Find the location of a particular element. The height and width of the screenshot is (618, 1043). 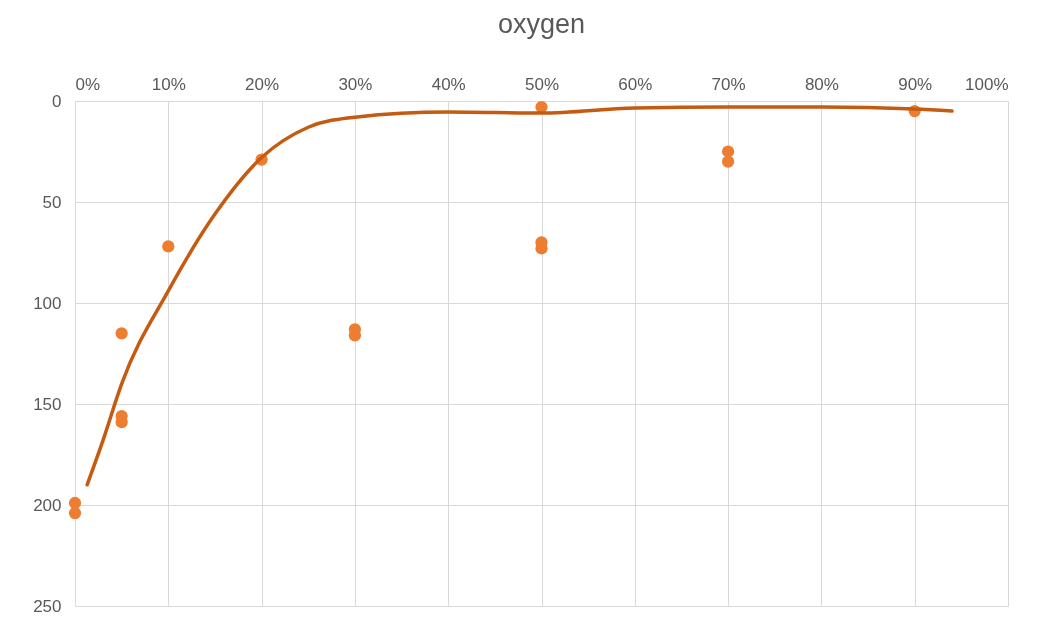

y-tick-label: 100 is located at coordinates (47, 303).